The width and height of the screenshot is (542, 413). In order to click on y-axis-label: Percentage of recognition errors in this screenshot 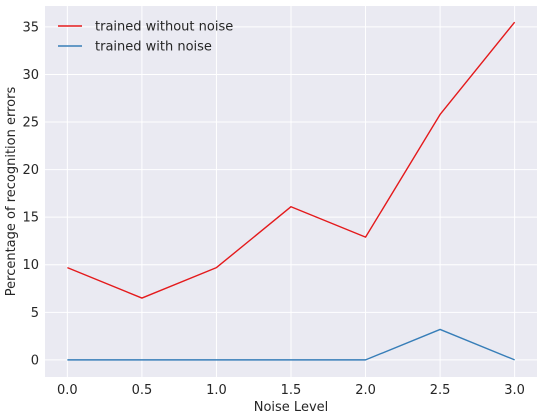, I will do `click(11, 192)`.